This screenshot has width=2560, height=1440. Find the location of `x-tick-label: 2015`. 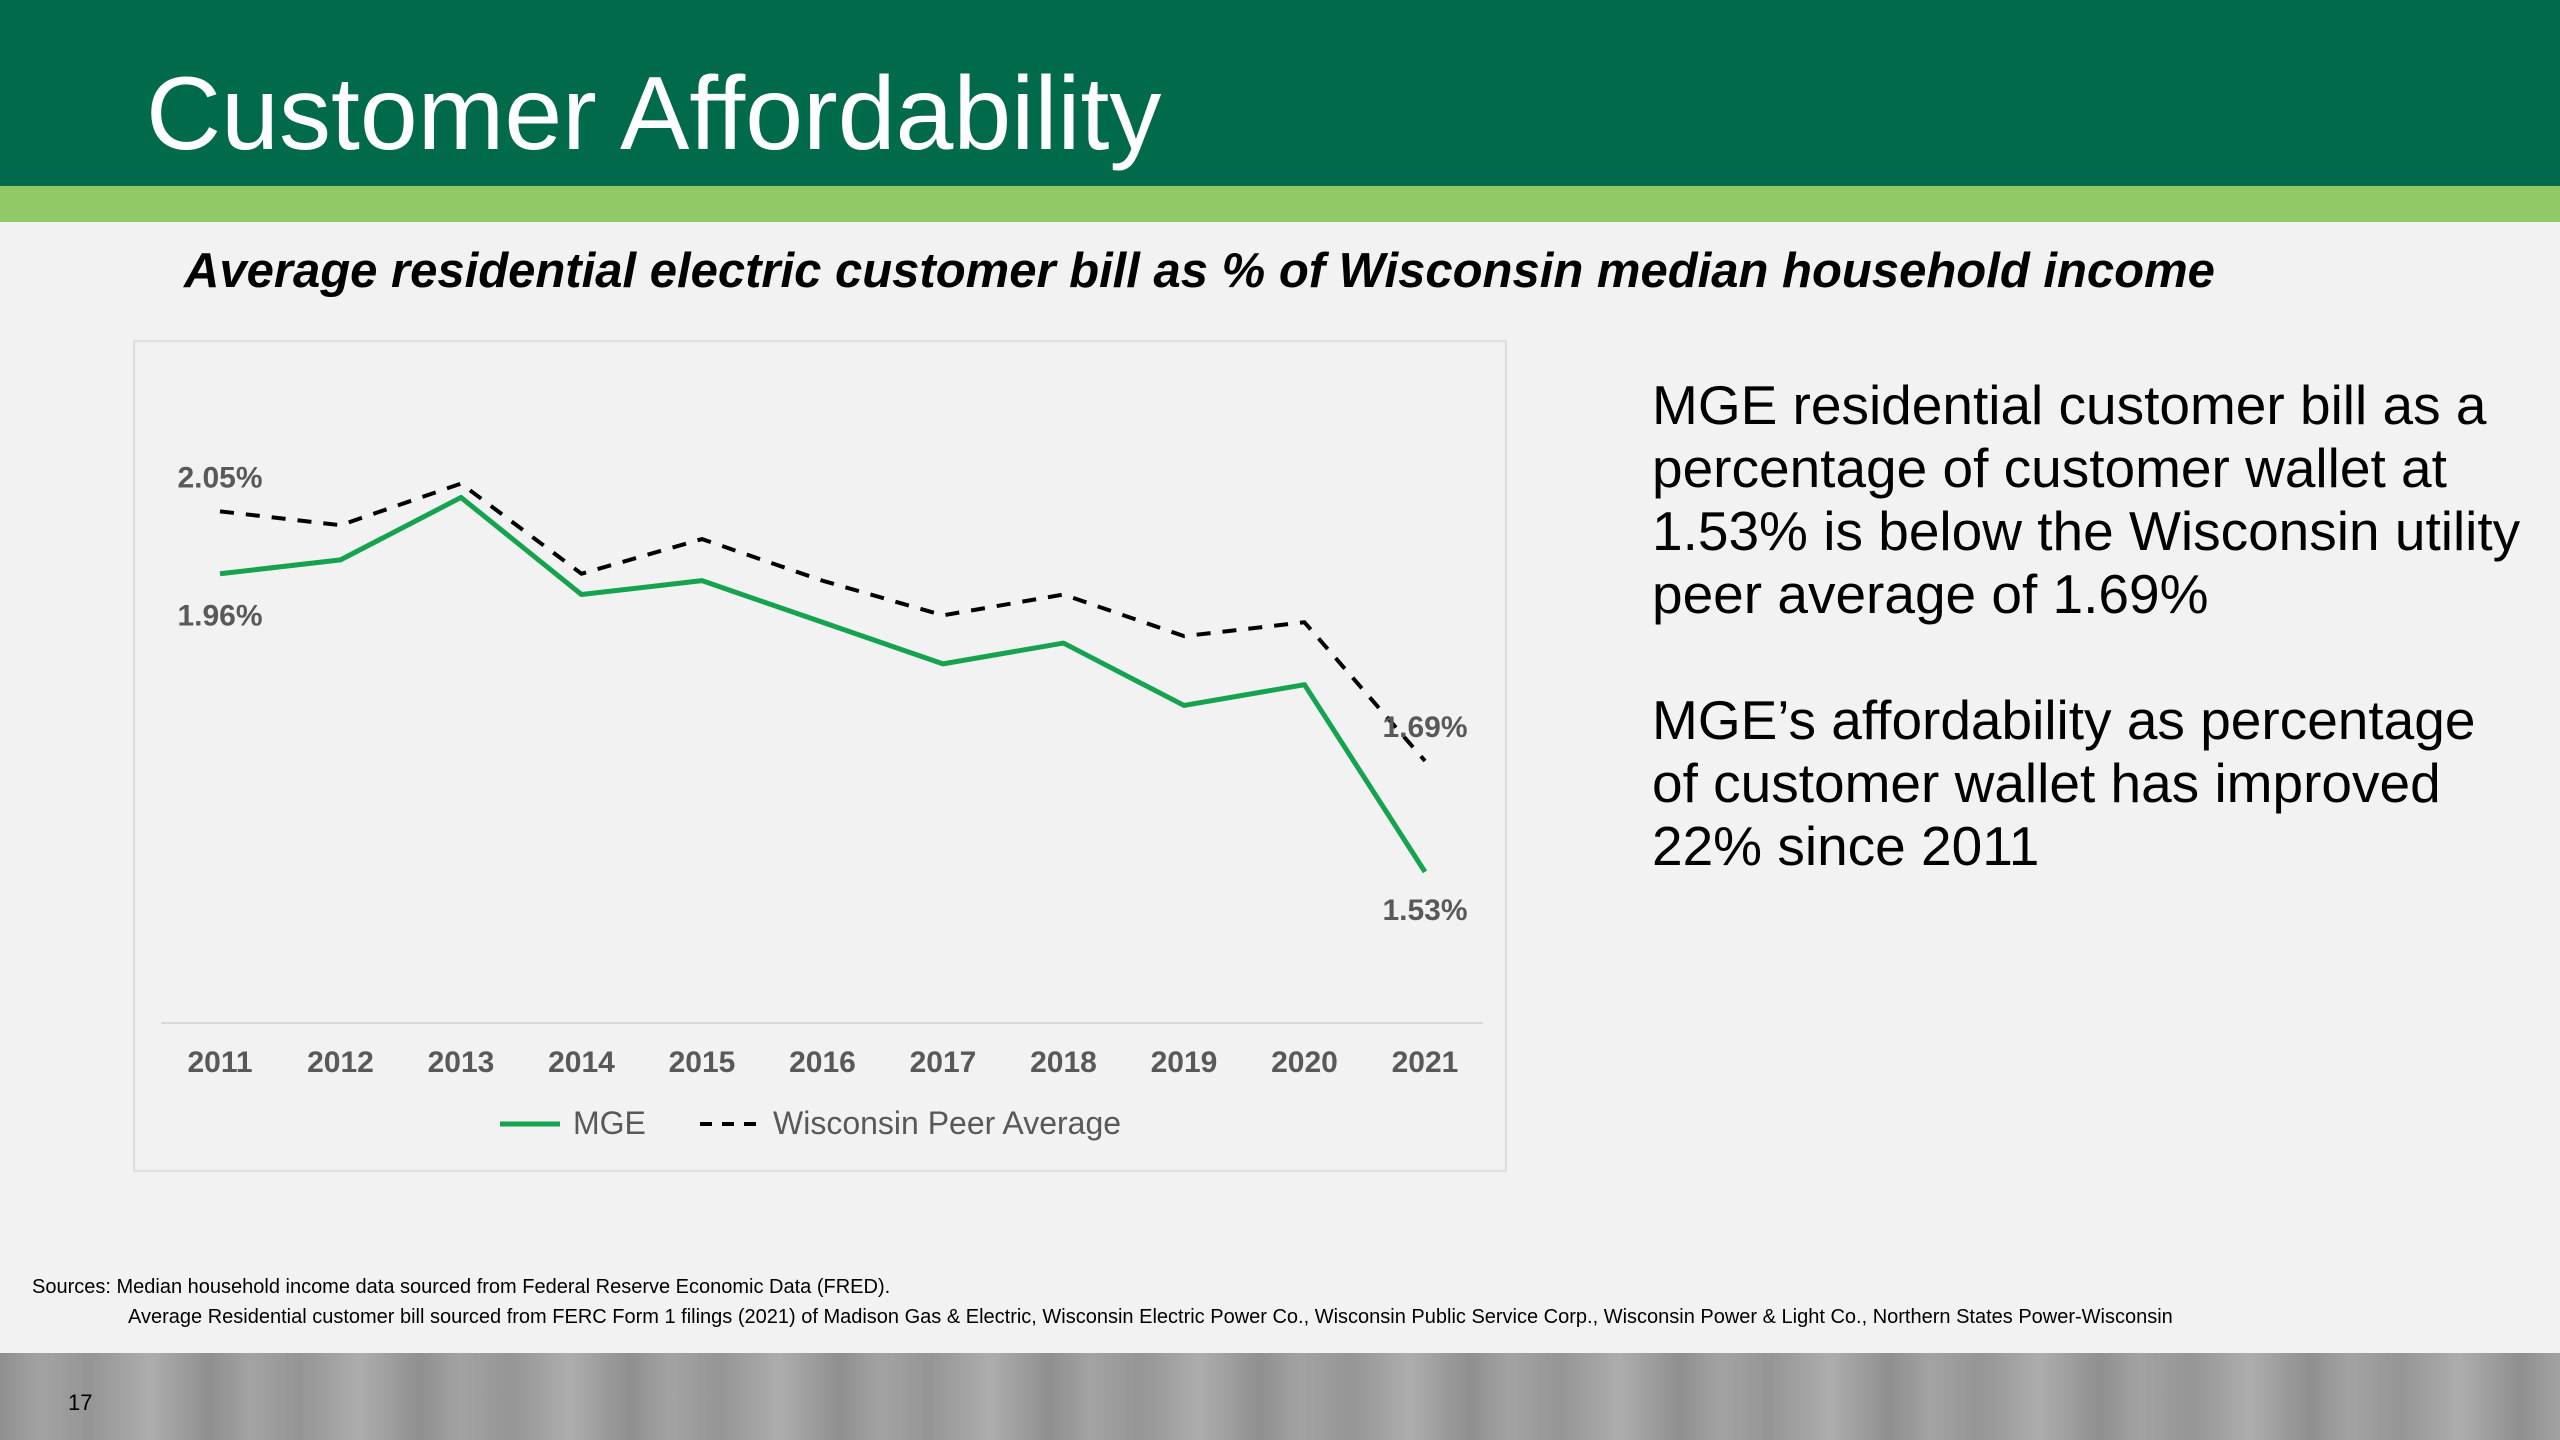

x-tick-label: 2015 is located at coordinates (702, 1062).